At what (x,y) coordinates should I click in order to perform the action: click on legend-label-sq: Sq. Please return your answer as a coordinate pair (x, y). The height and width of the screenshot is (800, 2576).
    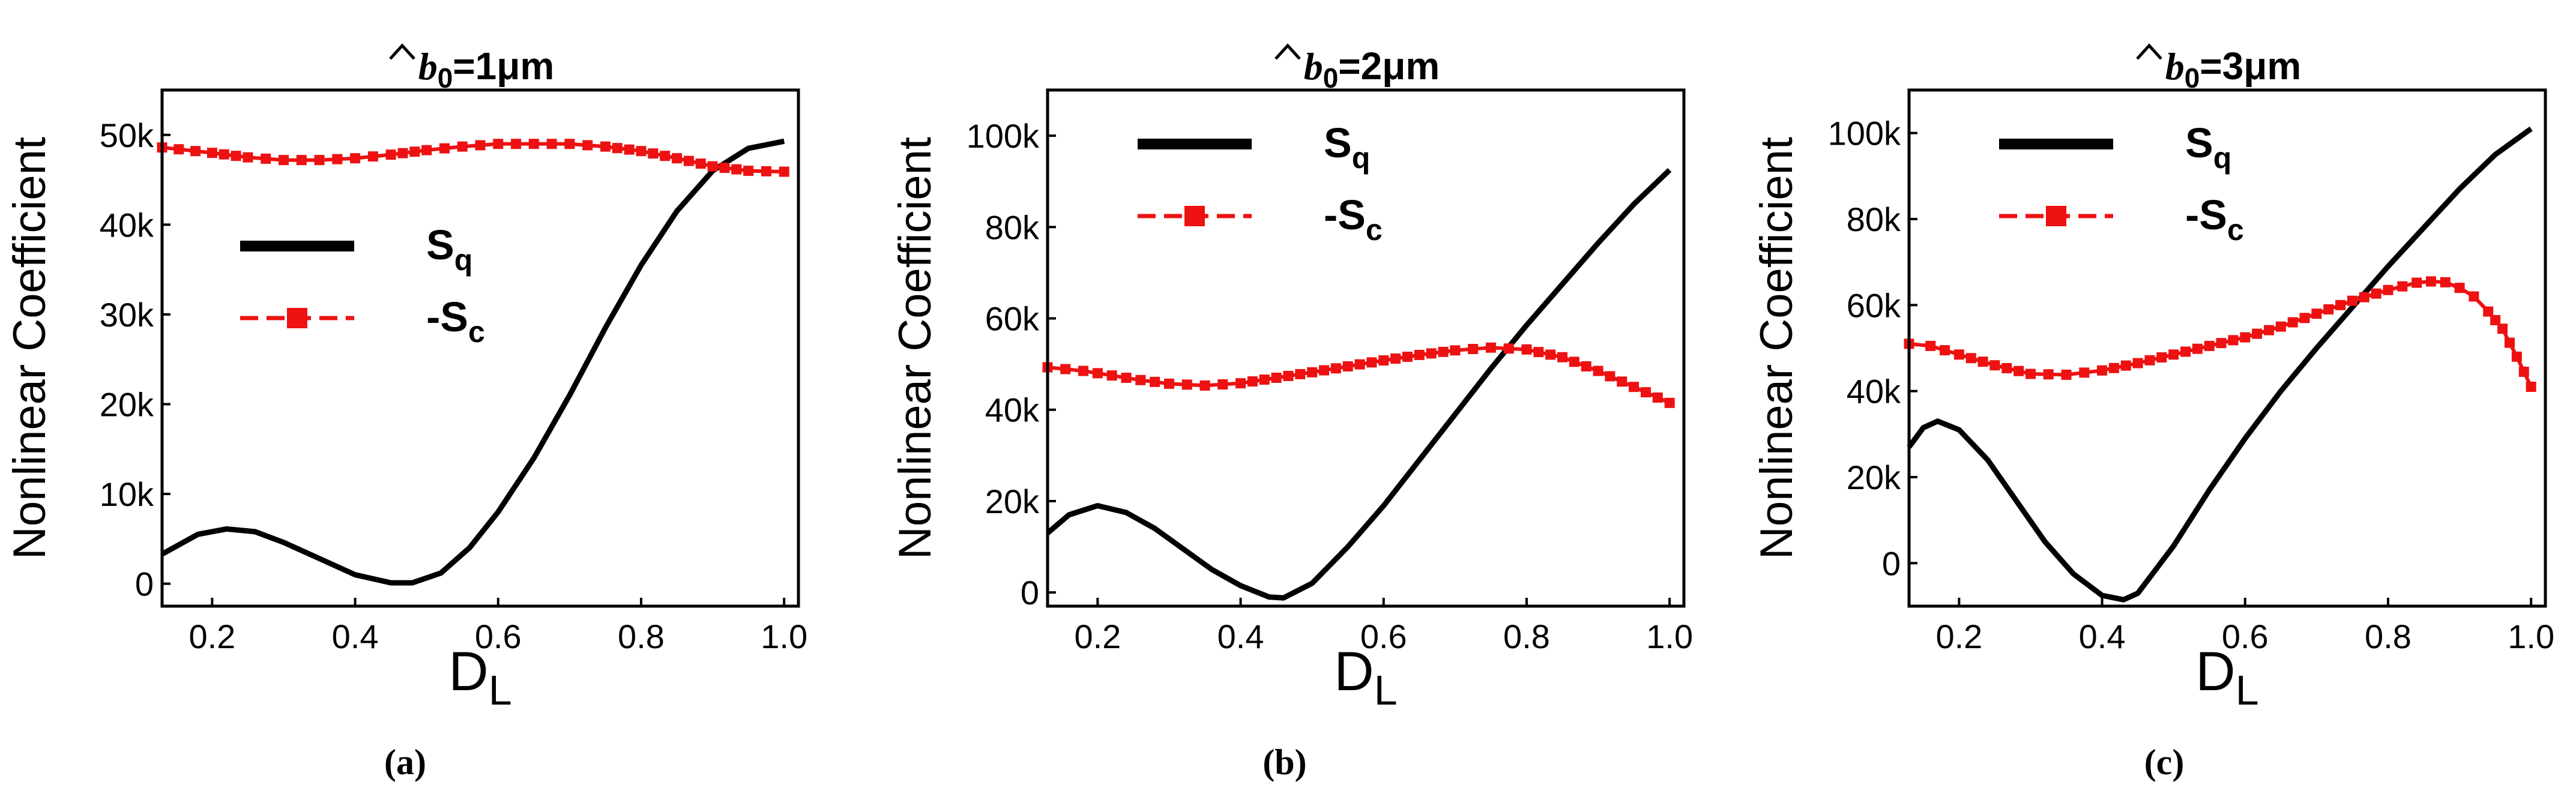
    Looking at the image, I should click on (2208, 147).